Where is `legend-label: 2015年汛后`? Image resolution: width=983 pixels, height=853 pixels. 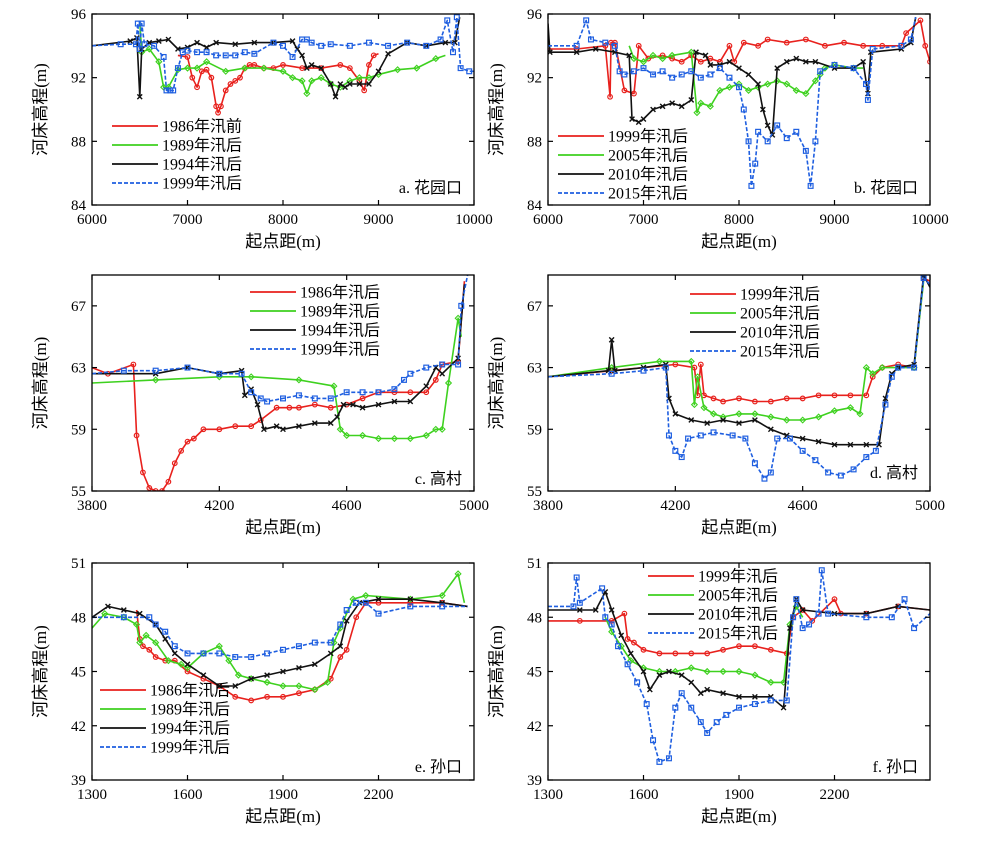
legend-label: 2015年汛后 is located at coordinates (648, 194).